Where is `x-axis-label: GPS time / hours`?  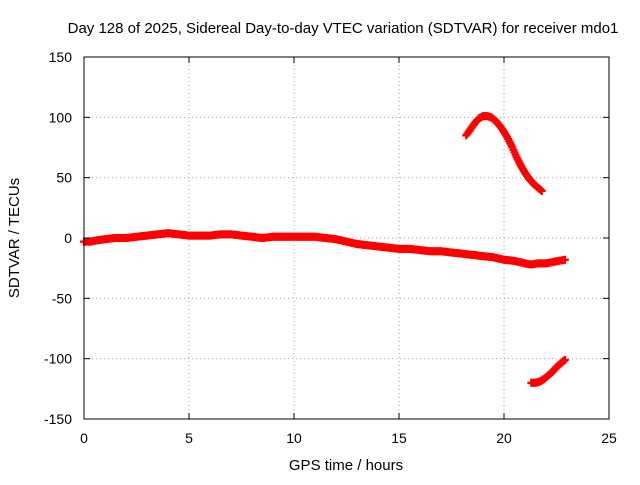 x-axis-label: GPS time / hours is located at coordinates (346, 465).